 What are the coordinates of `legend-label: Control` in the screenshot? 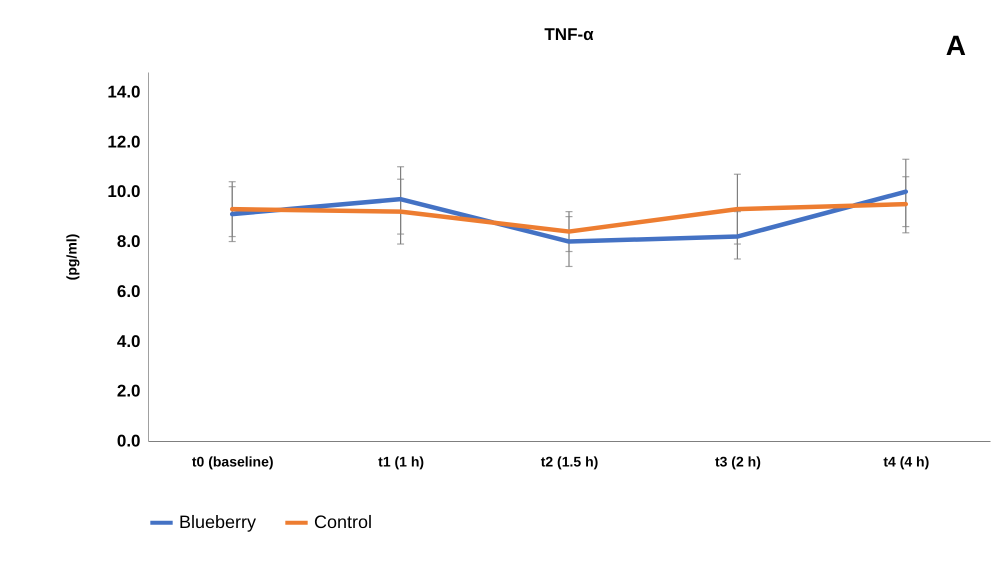 It's located at (343, 522).